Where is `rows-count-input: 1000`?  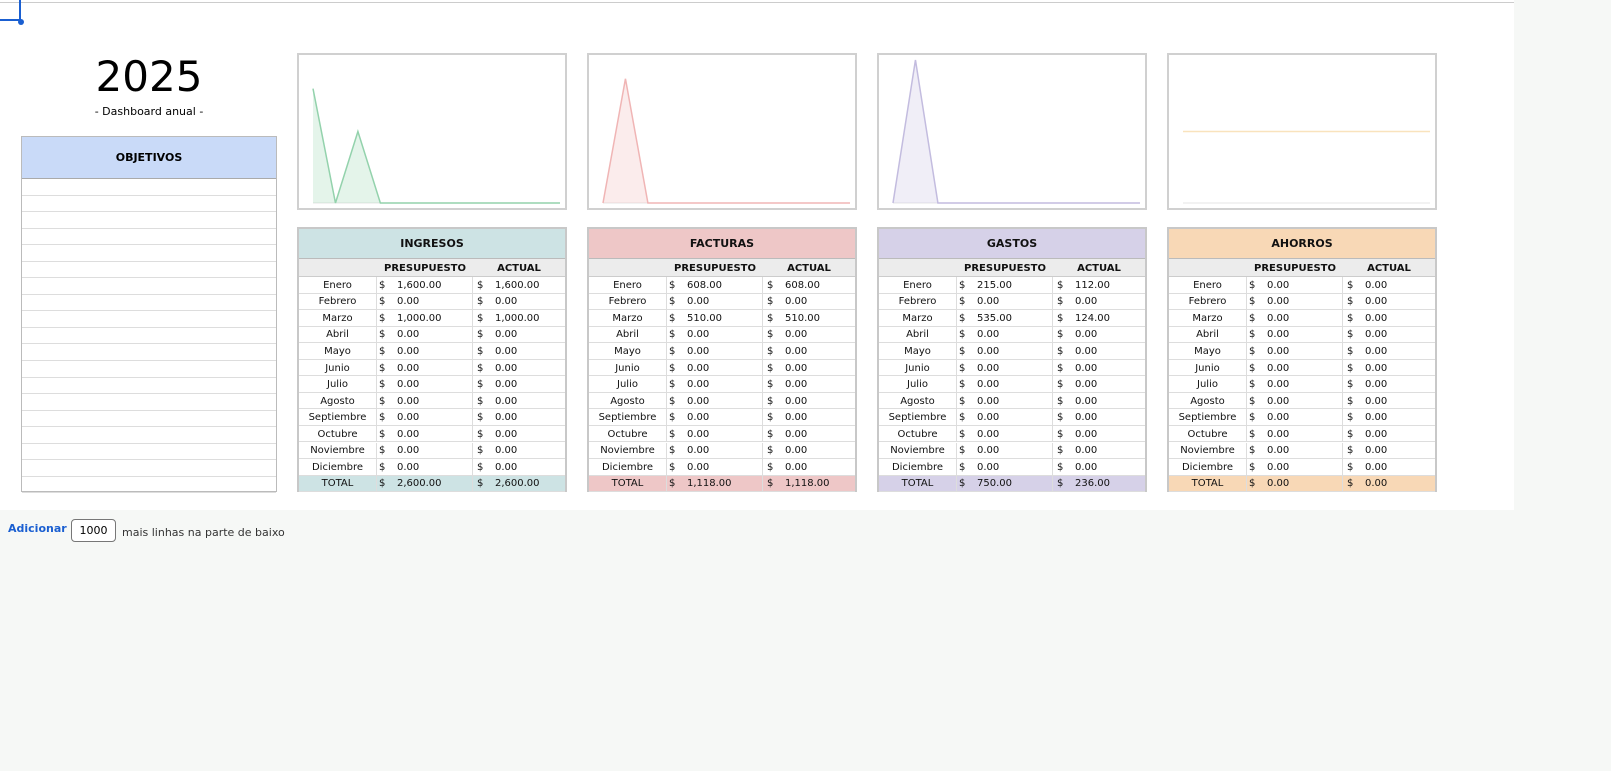
rows-count-input: 1000 is located at coordinates (93, 530).